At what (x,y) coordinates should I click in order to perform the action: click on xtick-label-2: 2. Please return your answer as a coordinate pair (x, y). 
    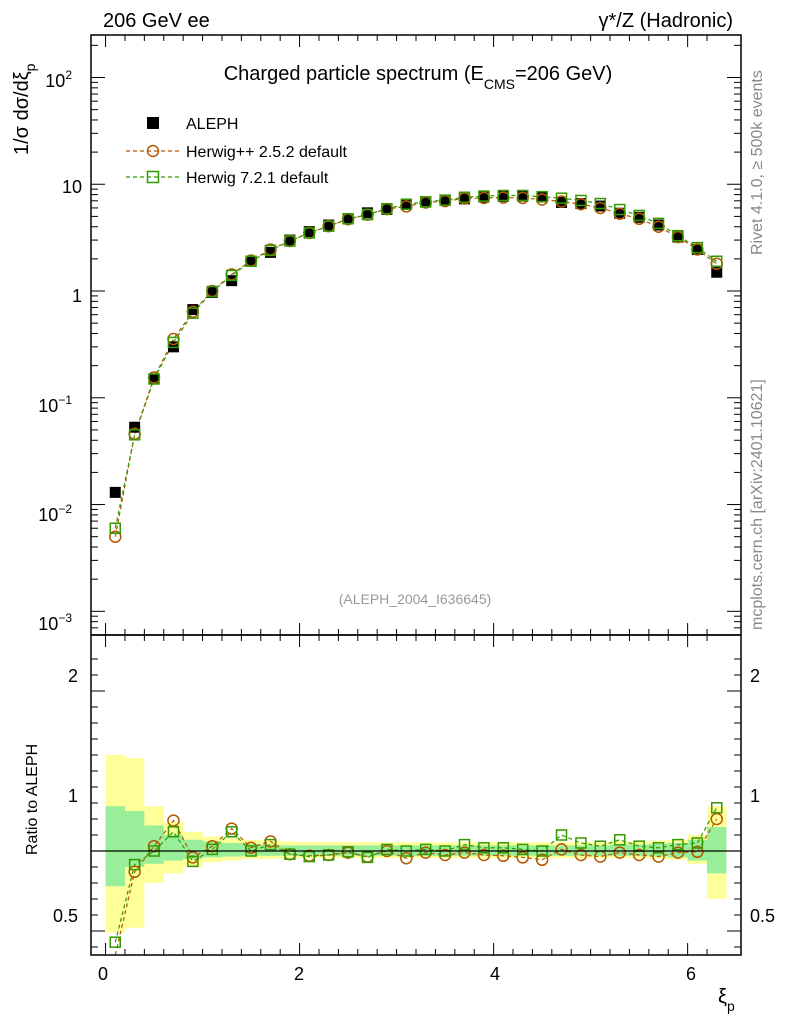
    Looking at the image, I should click on (299, 974).